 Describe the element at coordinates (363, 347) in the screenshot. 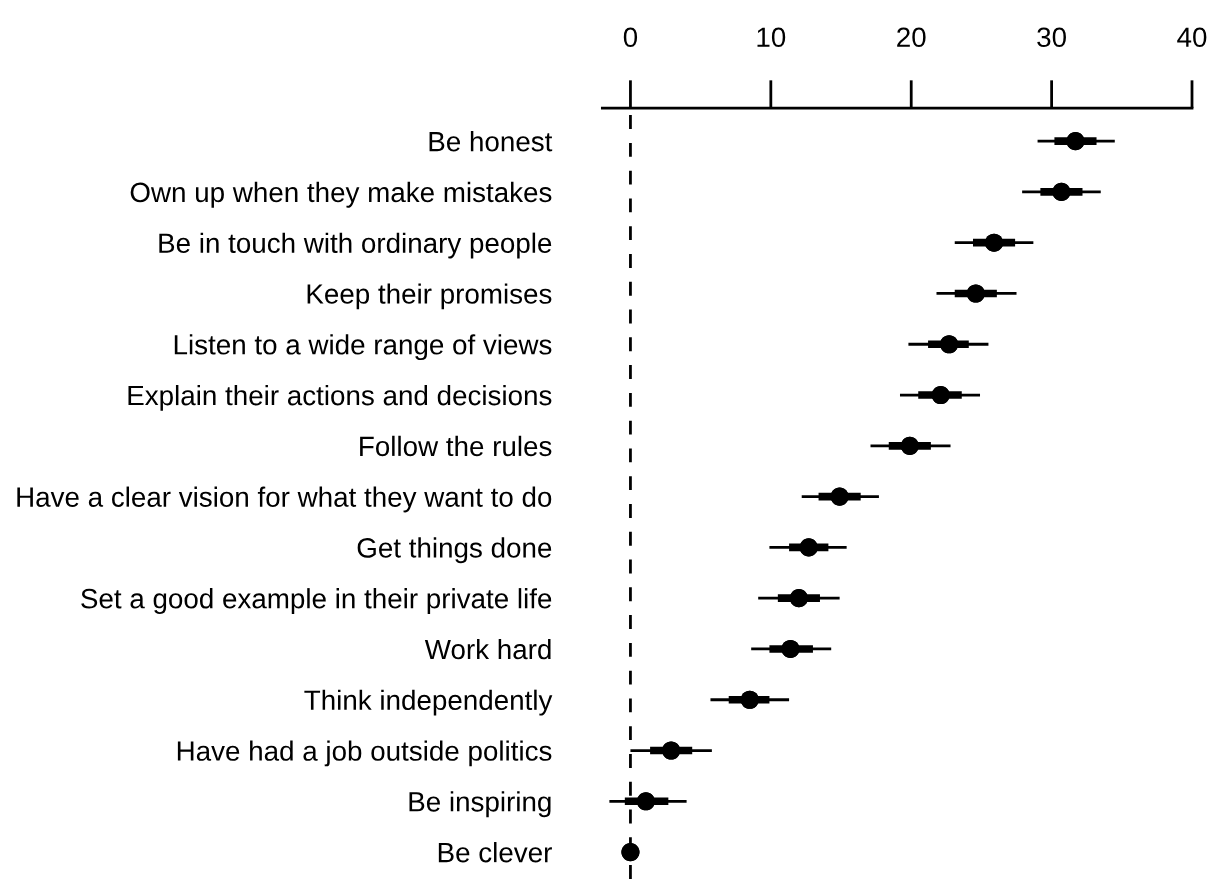

I see `y-tick-label: Listen to a wide range of views` at that location.